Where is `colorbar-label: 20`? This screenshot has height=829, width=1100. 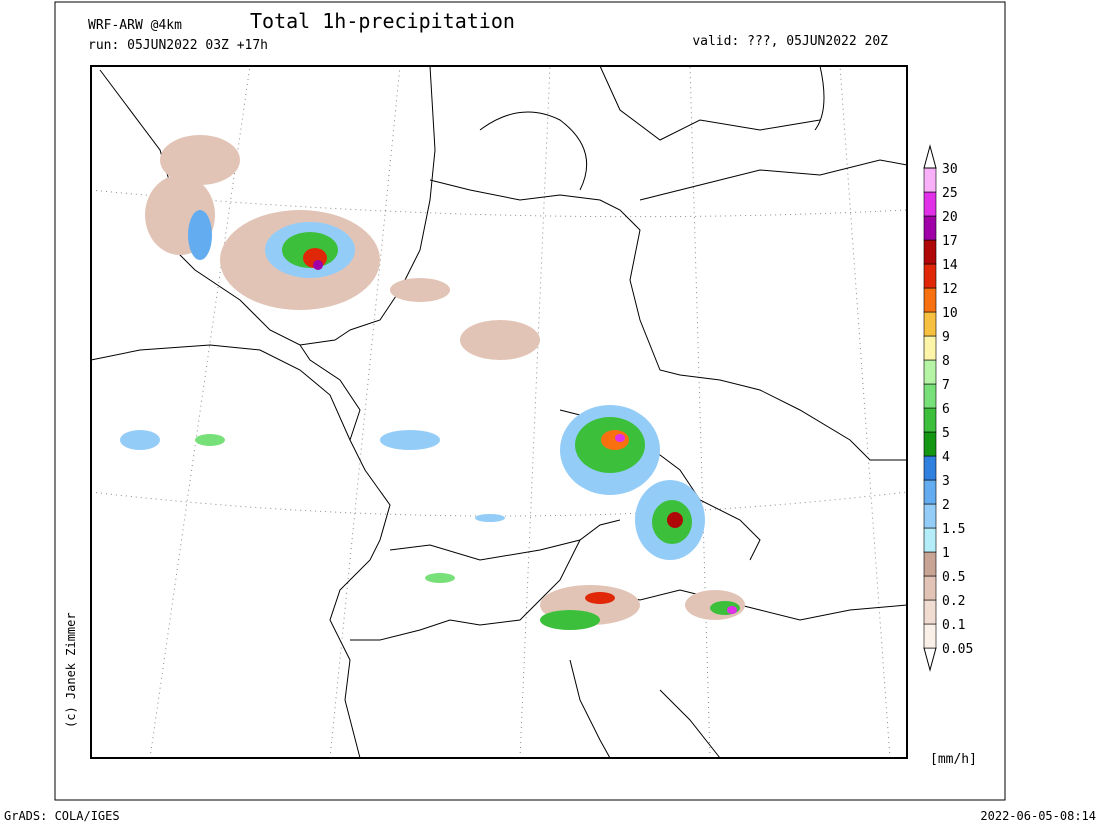
colorbar-label: 20 is located at coordinates (950, 217).